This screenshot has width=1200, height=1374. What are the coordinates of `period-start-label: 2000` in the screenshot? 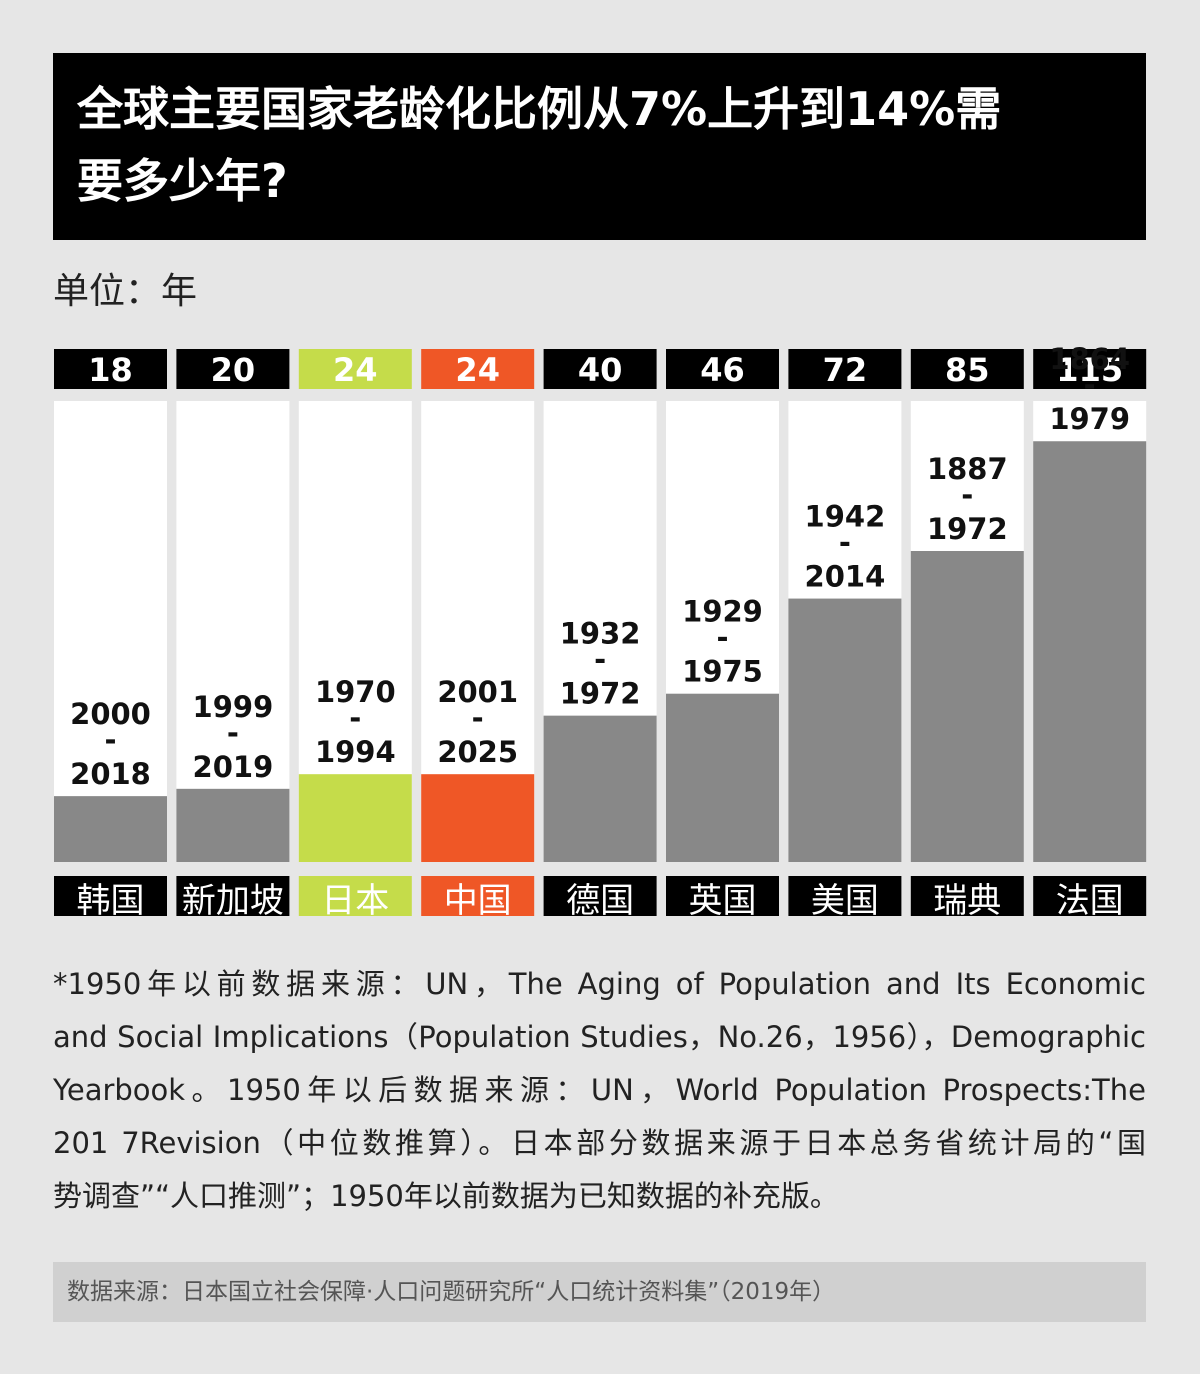 It's located at (110, 714).